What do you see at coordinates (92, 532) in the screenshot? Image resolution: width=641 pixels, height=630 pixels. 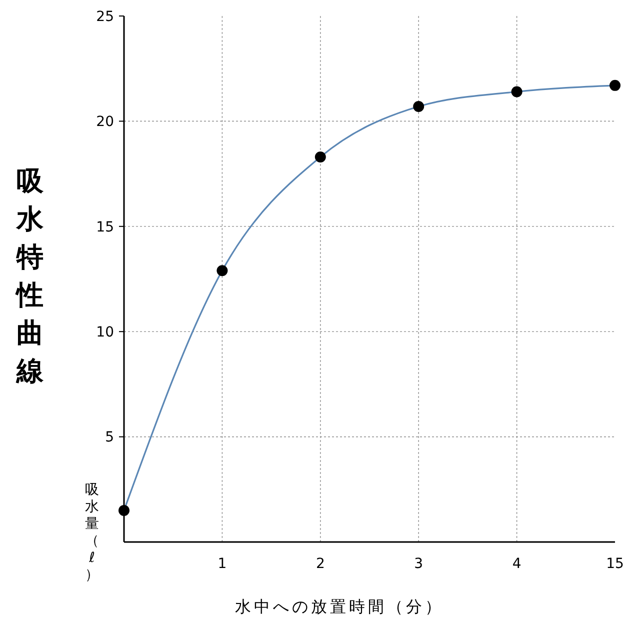 I see `y-axis-title: 吸水量（ℓ）` at bounding box center [92, 532].